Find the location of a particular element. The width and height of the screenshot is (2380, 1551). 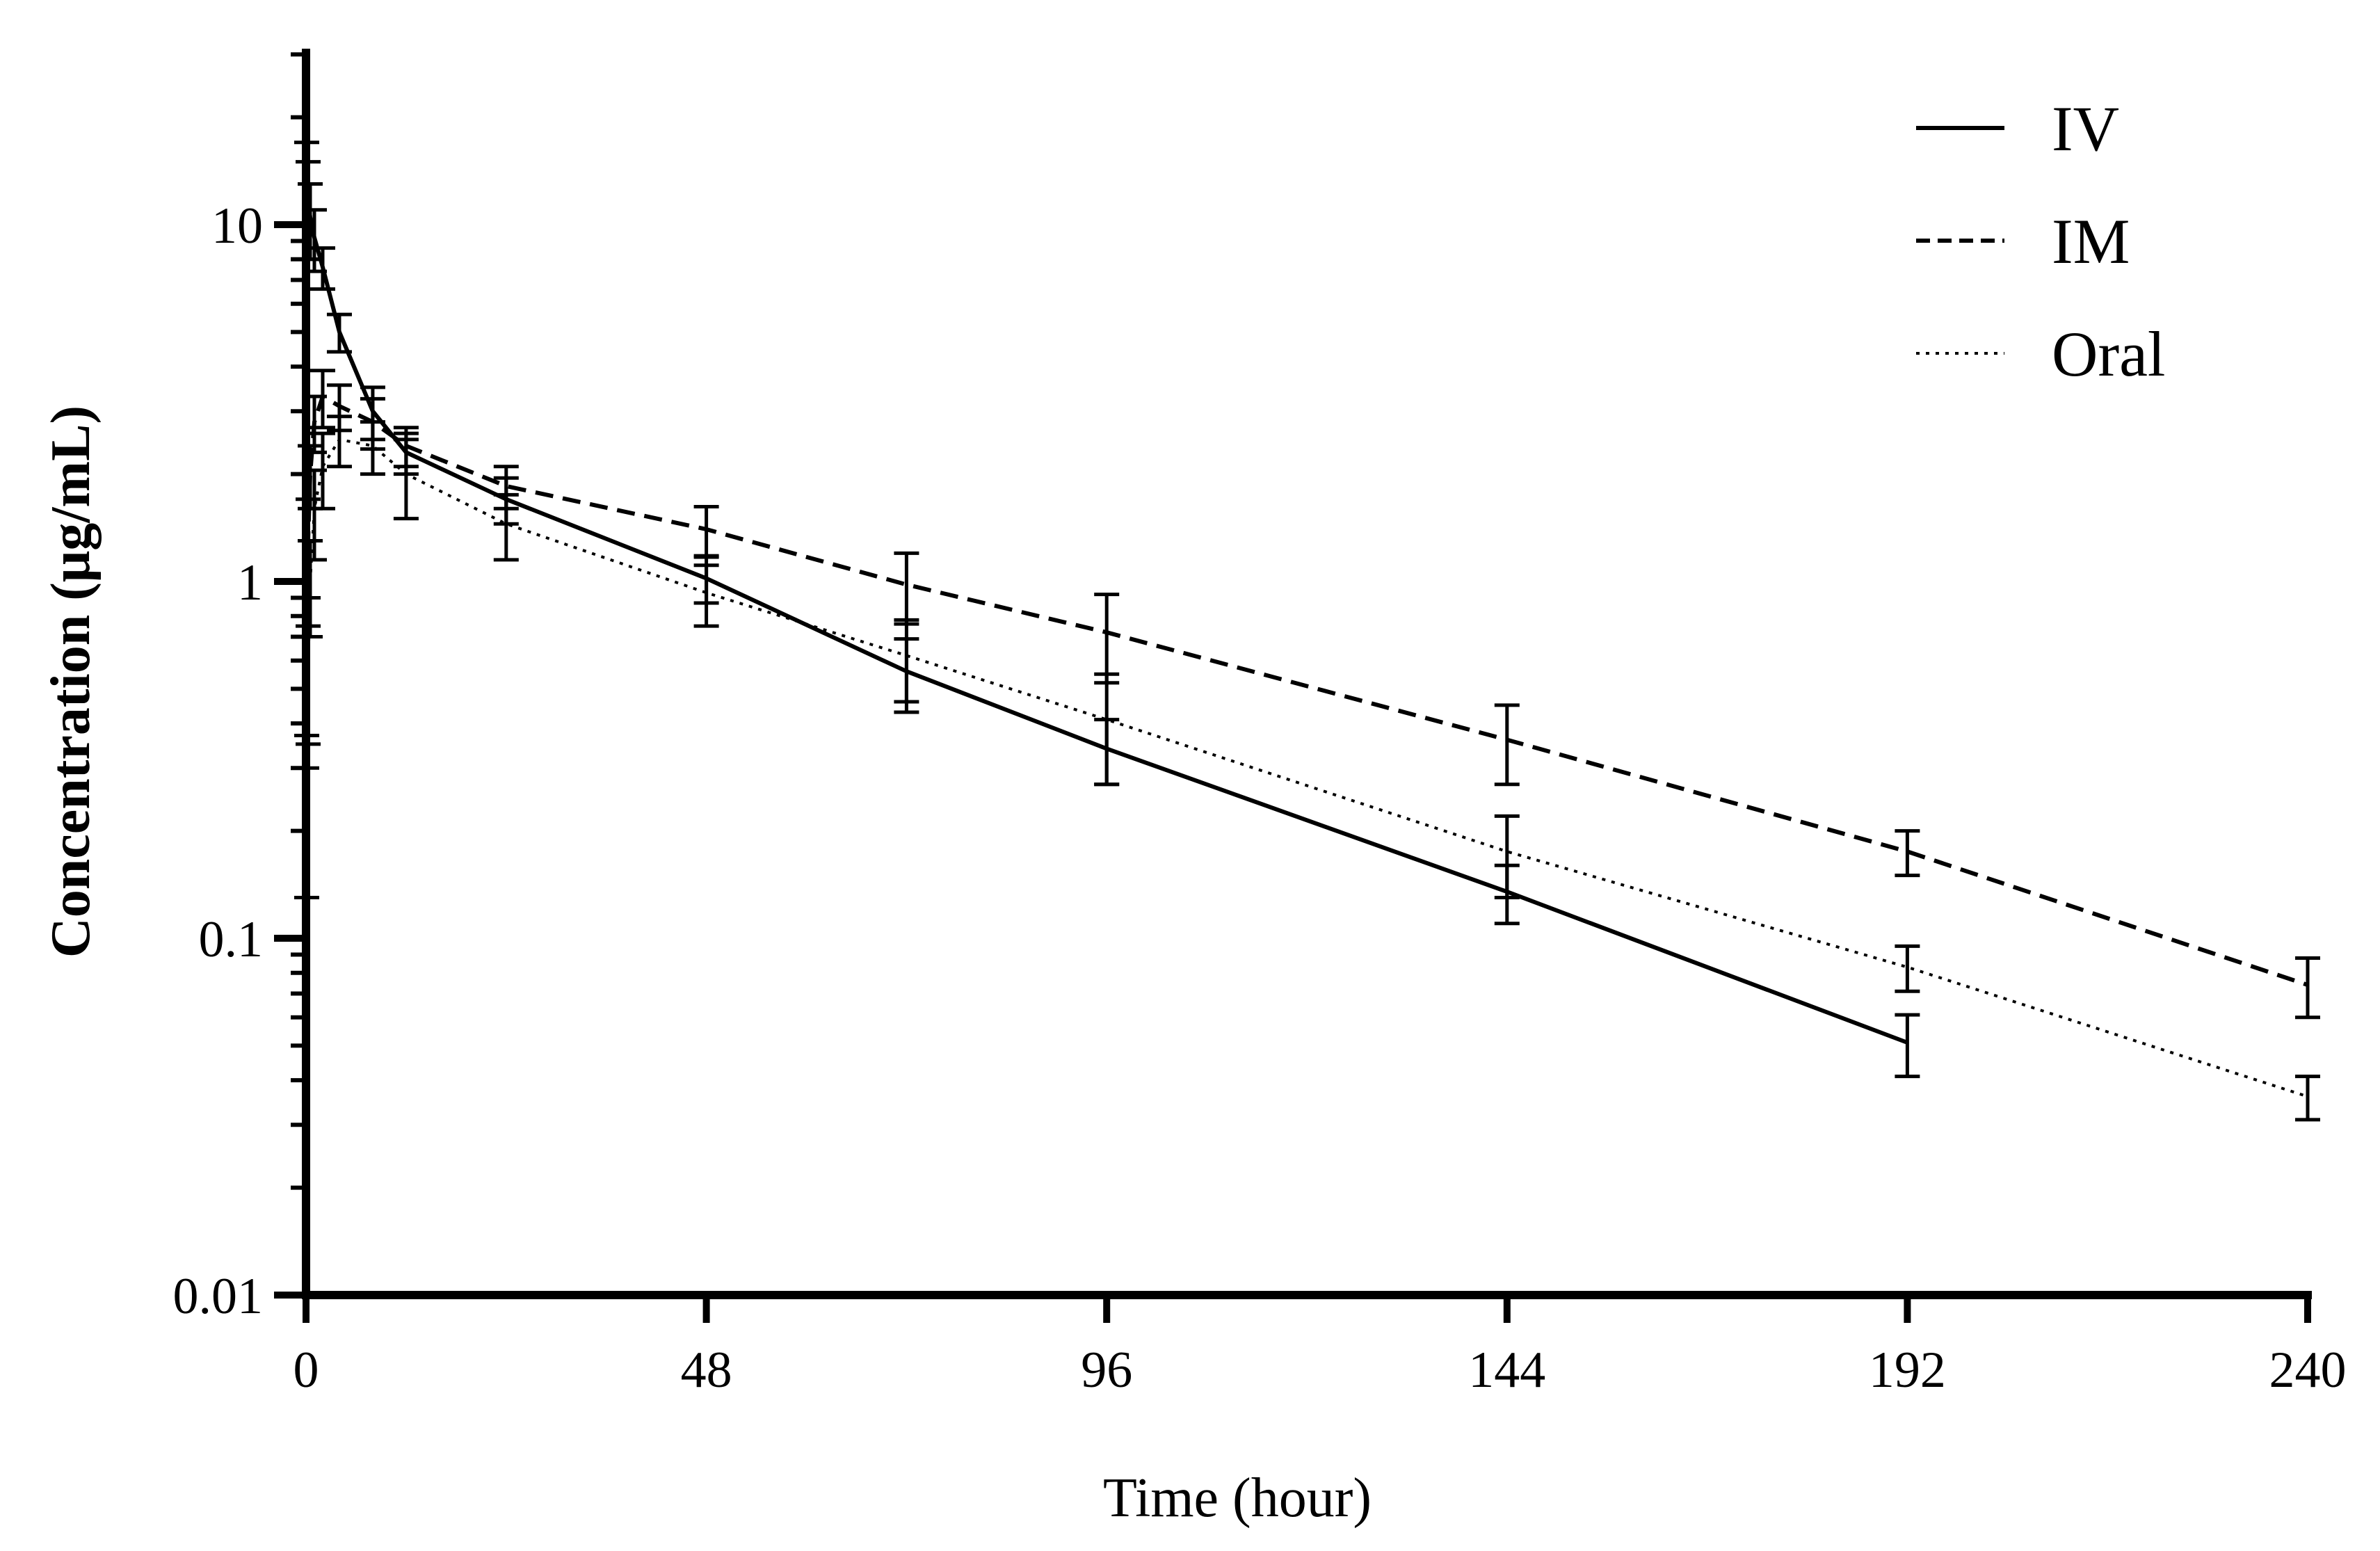

x-tick-label-144: 144 is located at coordinates (1506, 1371).